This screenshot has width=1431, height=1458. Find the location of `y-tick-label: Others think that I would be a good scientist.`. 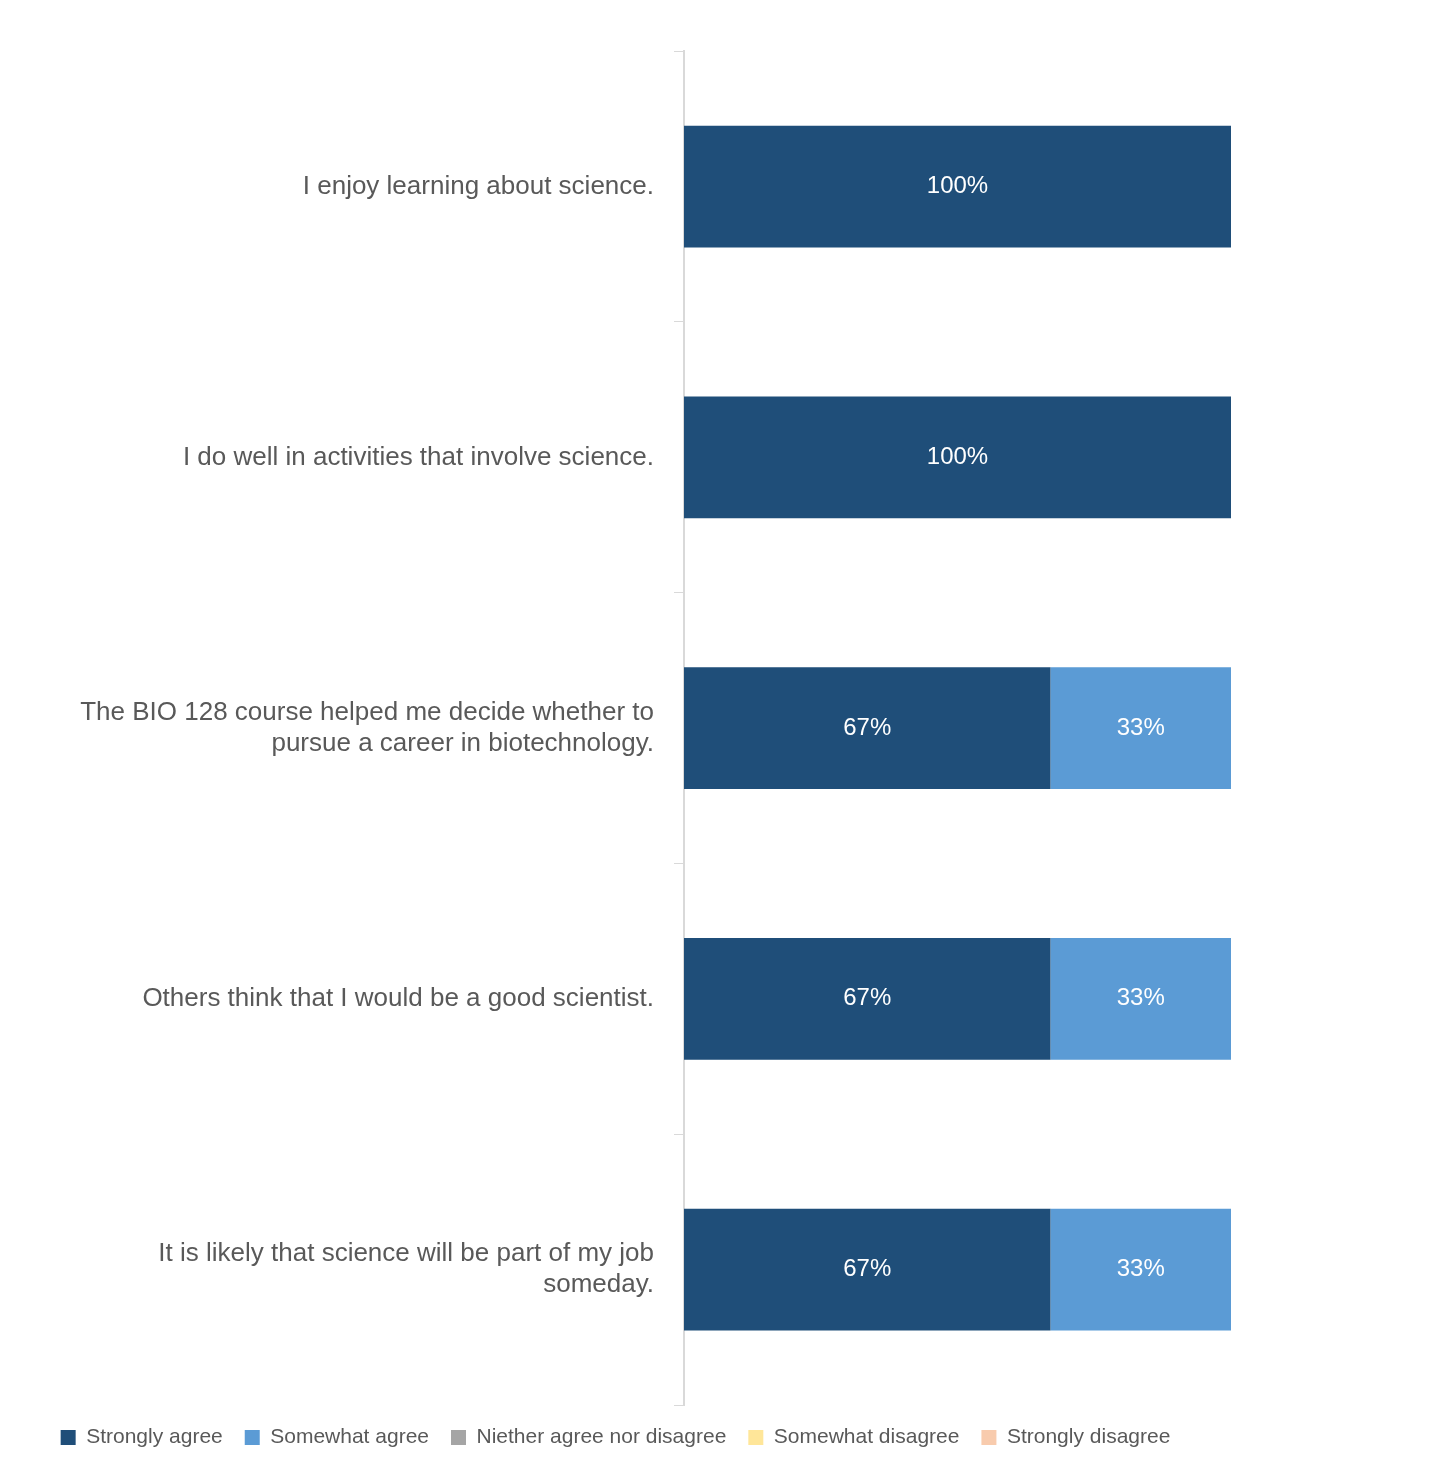

y-tick-label: Others think that I would be a good scientist. is located at coordinates (398, 997).